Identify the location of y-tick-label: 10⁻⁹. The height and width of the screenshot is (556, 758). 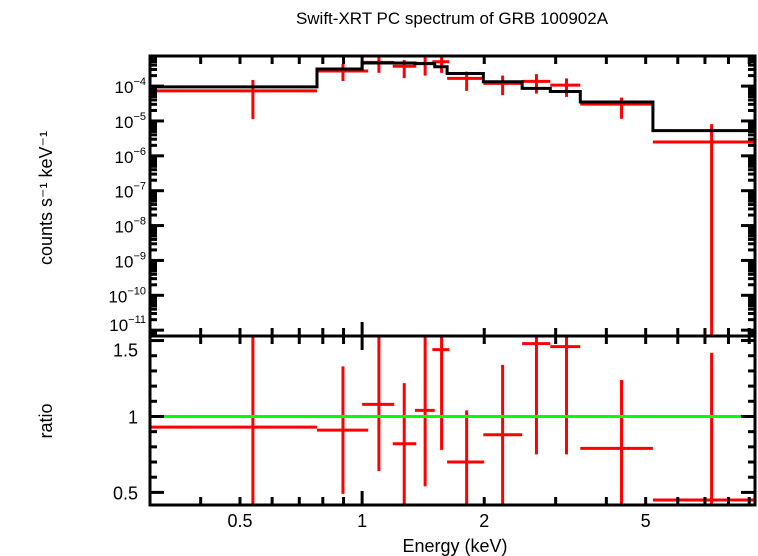
(130, 260).